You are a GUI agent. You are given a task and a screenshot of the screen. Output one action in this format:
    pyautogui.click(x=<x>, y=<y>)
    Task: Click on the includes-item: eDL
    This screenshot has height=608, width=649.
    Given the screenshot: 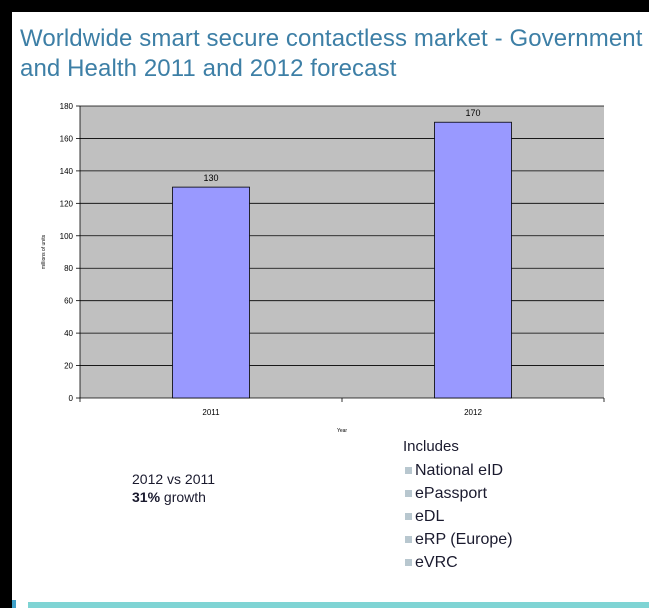 What is the action you would take?
    pyautogui.click(x=458, y=516)
    